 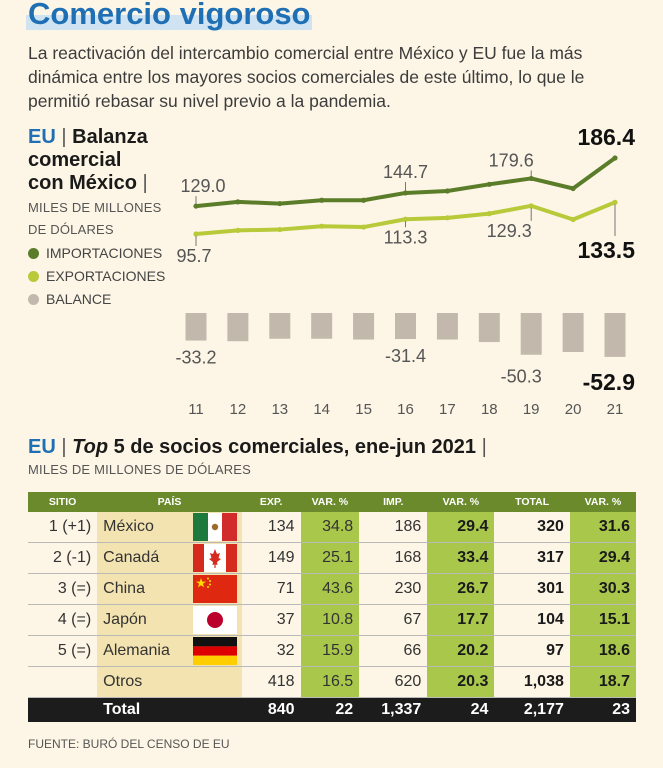 I want to click on legend-dot-imports, so click(x=33, y=253).